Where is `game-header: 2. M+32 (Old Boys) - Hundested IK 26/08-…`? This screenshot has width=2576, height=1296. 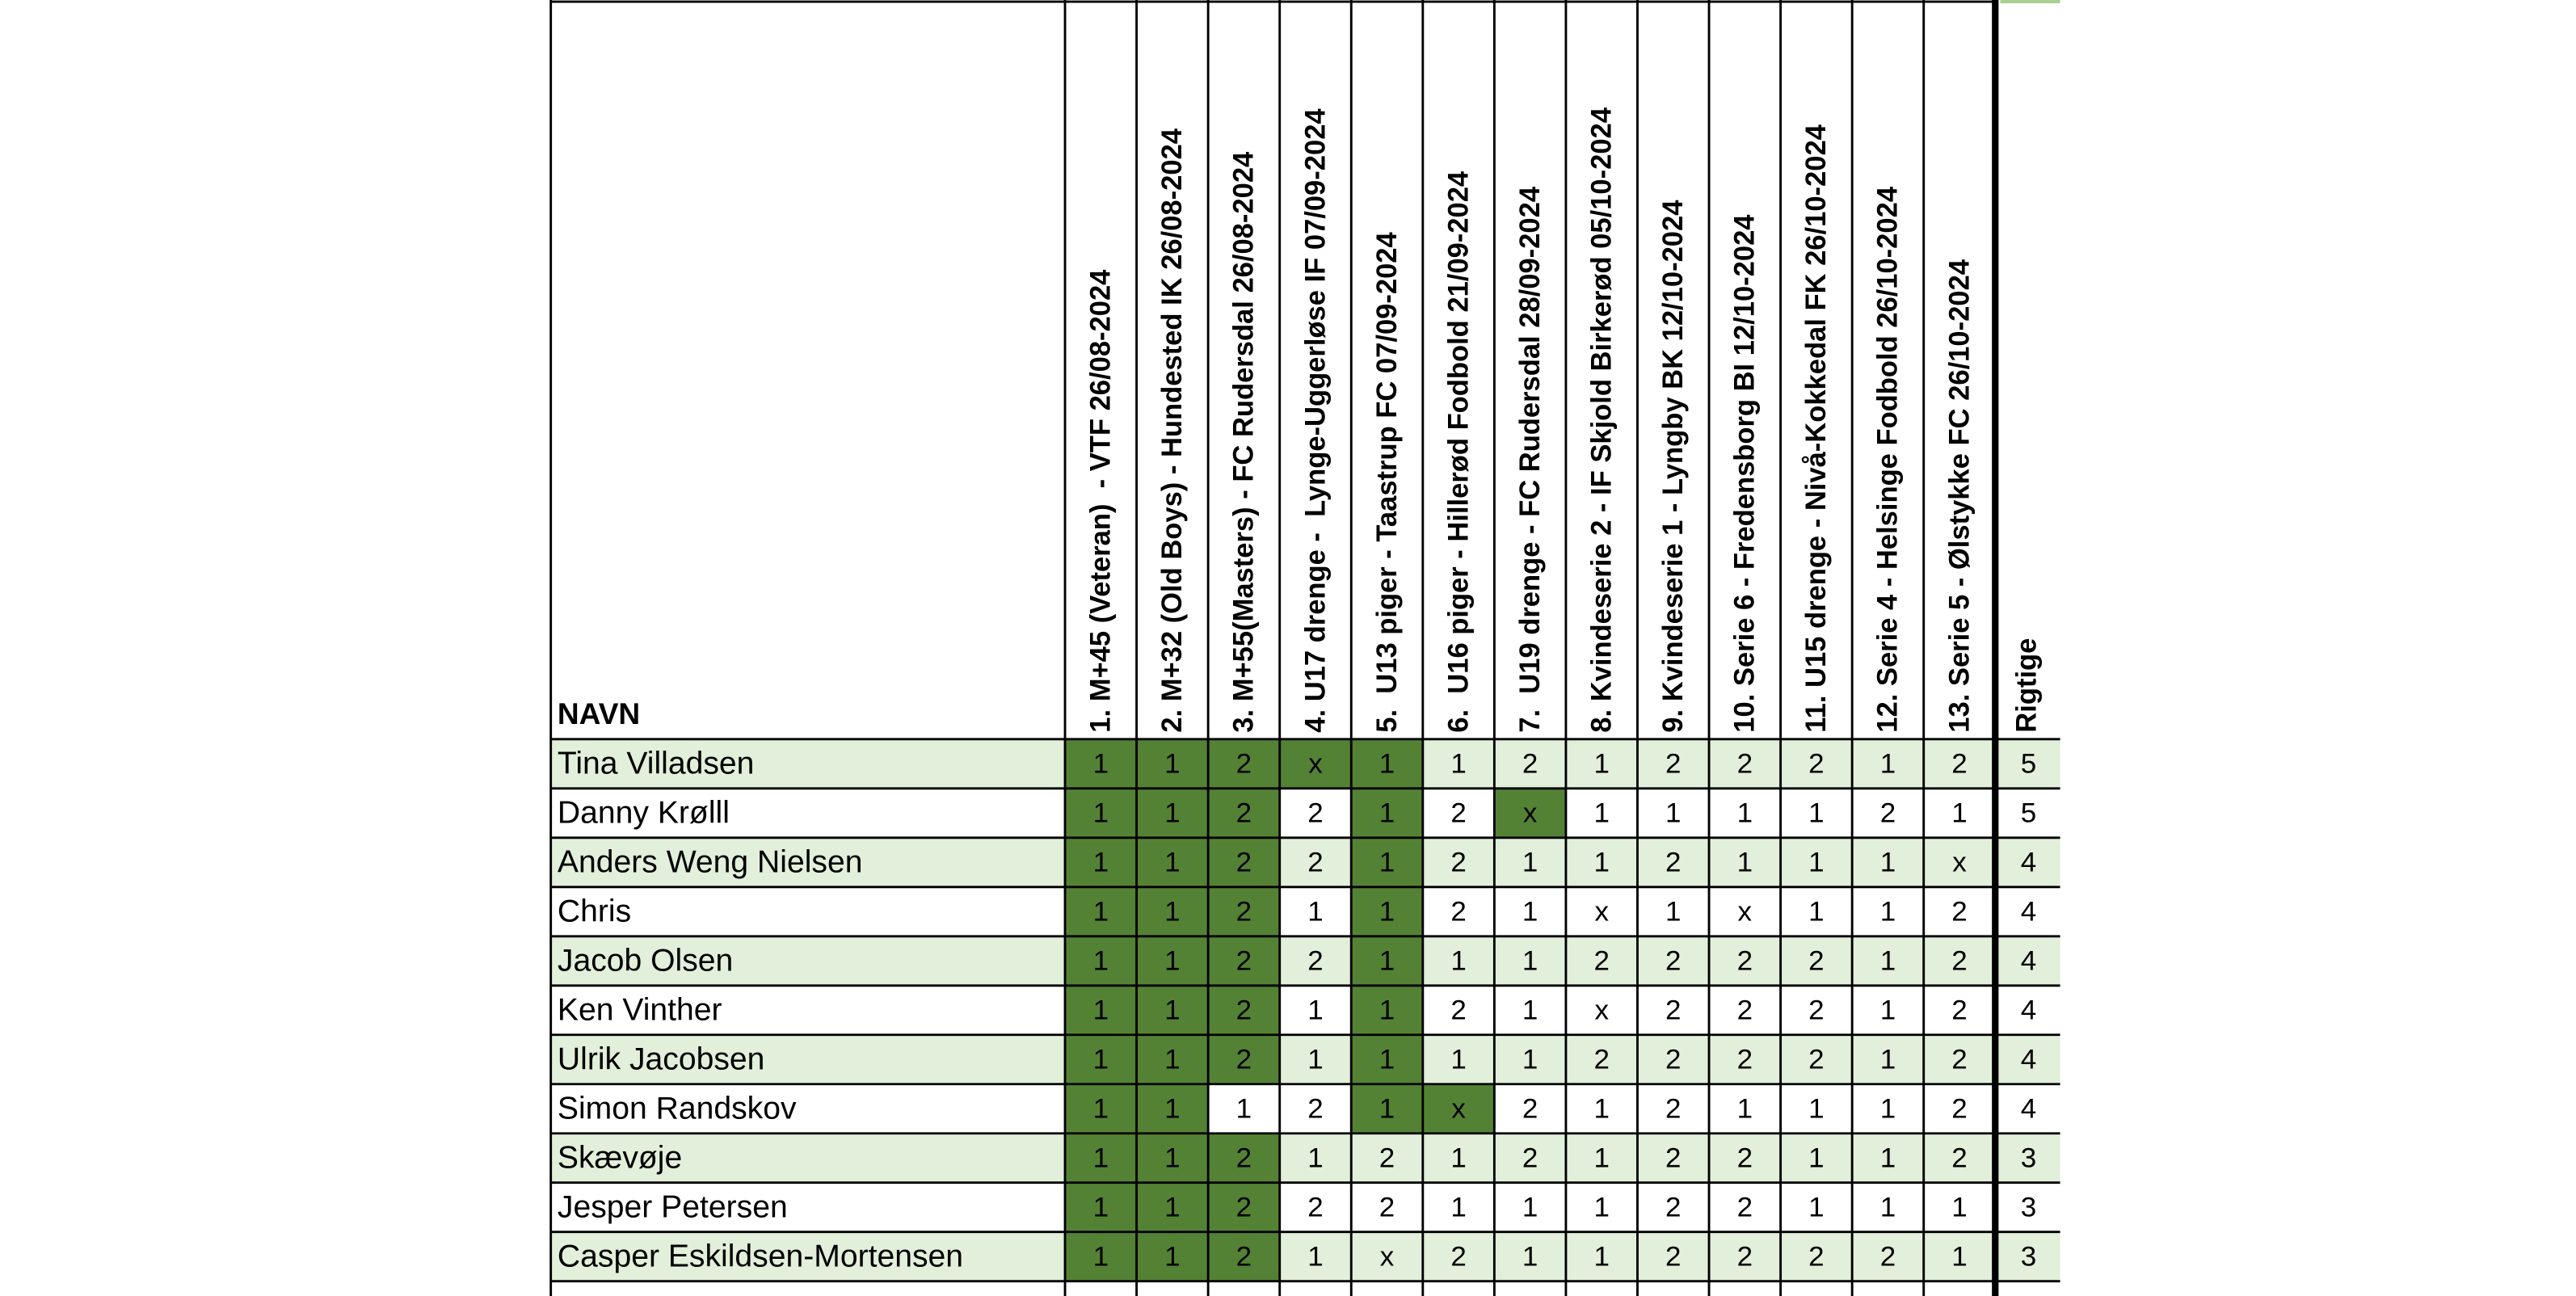 game-header: 2. M+32 (Old Boys) - Hundested IK 26/08-… is located at coordinates (1172, 430).